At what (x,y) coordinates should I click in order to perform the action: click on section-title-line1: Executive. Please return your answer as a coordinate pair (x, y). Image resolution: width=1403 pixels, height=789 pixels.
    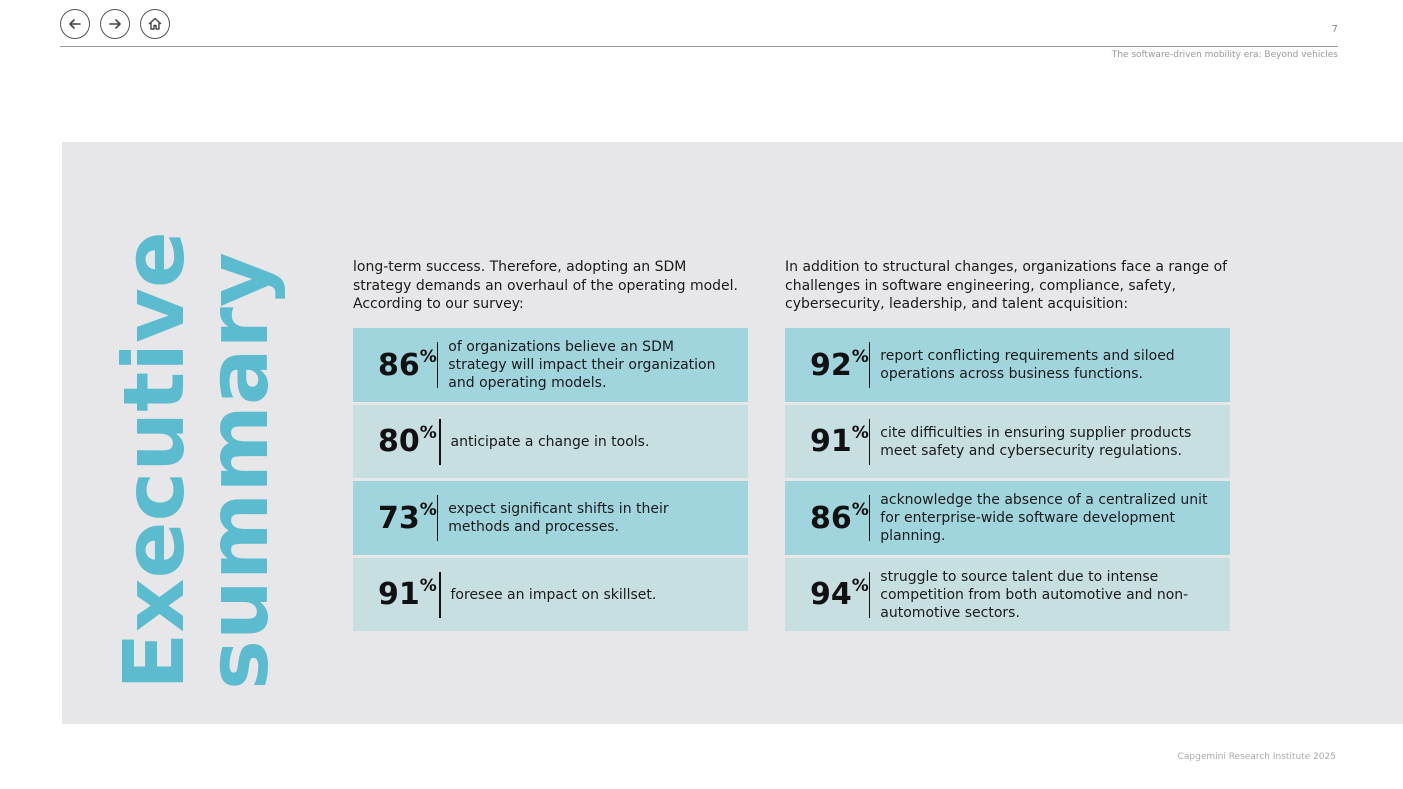
    Looking at the image, I should click on (154, 460).